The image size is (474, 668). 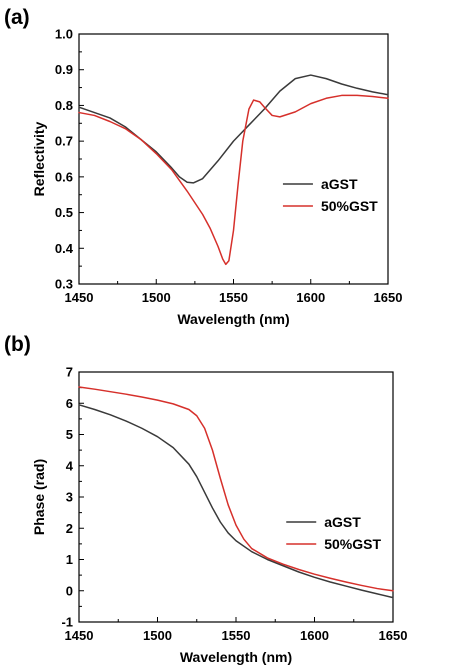 I want to click on y-tick-label: 7, so click(x=69, y=372).